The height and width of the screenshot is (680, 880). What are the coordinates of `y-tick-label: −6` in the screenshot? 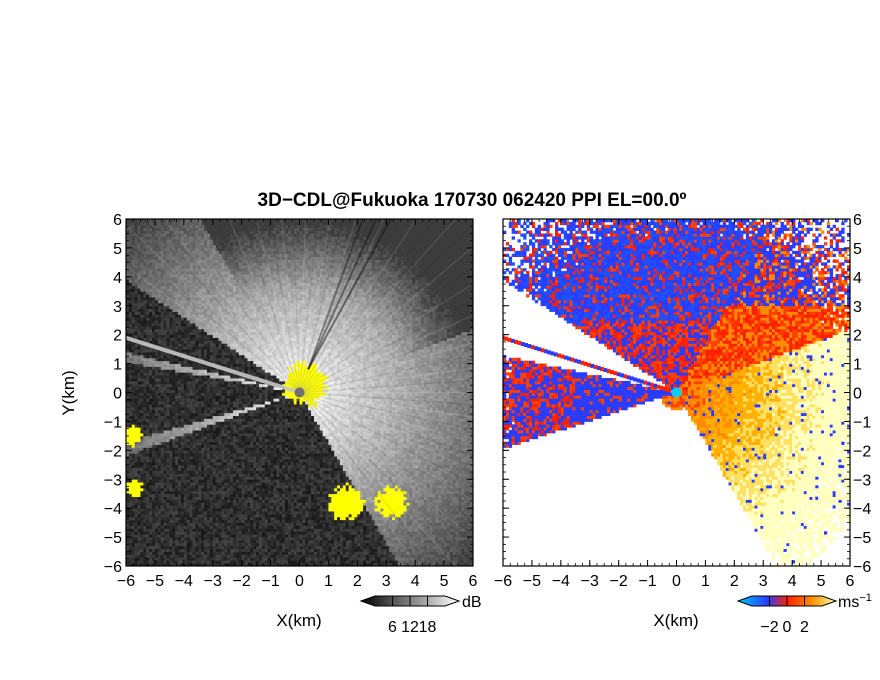 It's located at (113, 567).